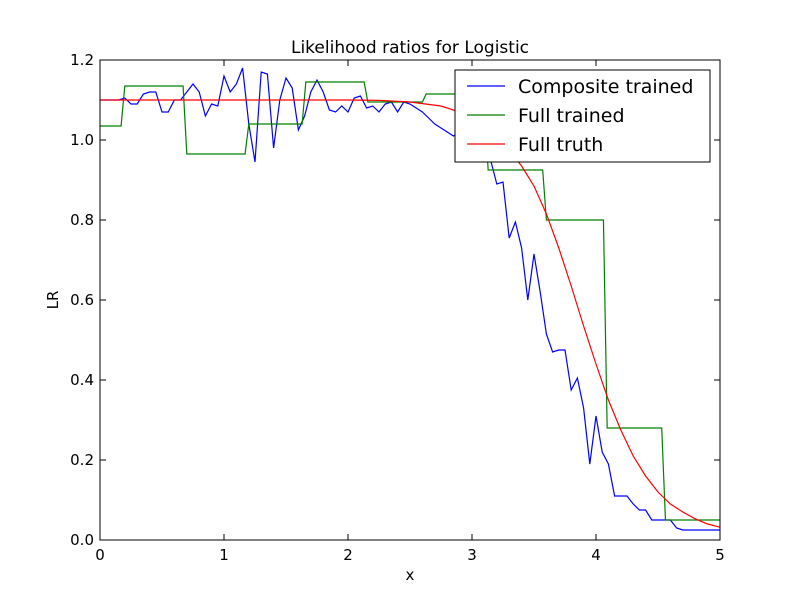 The width and height of the screenshot is (800, 600). Describe the element at coordinates (82, 460) in the screenshot. I see `y-tick-label: 0.2` at that location.